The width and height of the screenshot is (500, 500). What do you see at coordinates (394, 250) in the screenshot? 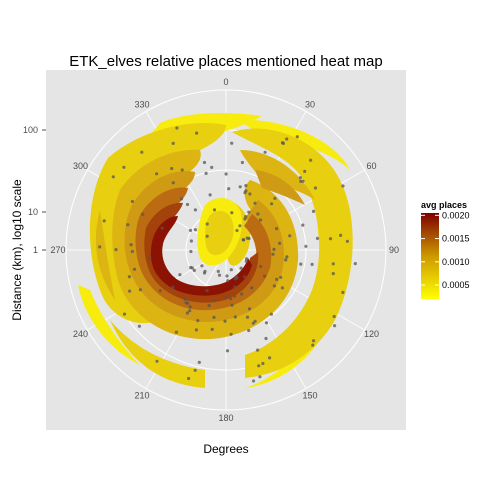
I see `angle-tick-label: 90` at bounding box center [394, 250].